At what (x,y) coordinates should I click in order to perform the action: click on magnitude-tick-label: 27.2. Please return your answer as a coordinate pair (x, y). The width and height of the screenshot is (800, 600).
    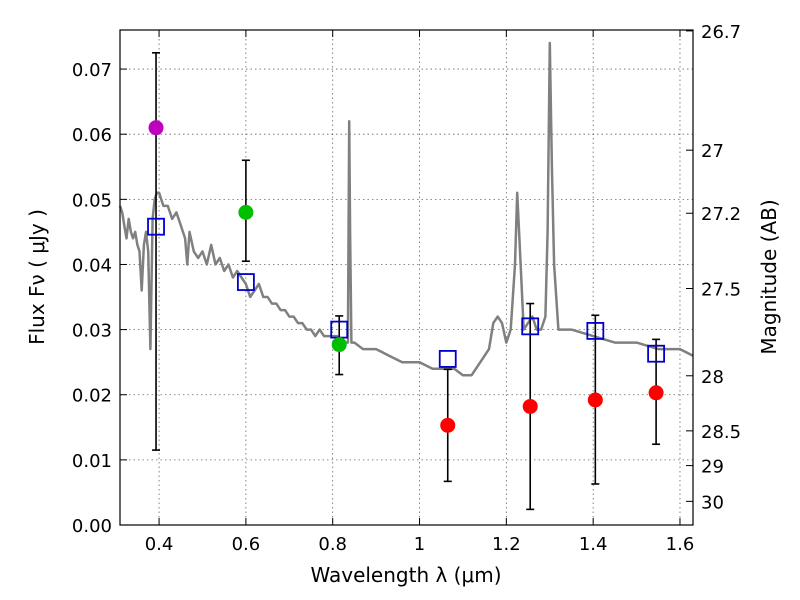
    Looking at the image, I should click on (721, 214).